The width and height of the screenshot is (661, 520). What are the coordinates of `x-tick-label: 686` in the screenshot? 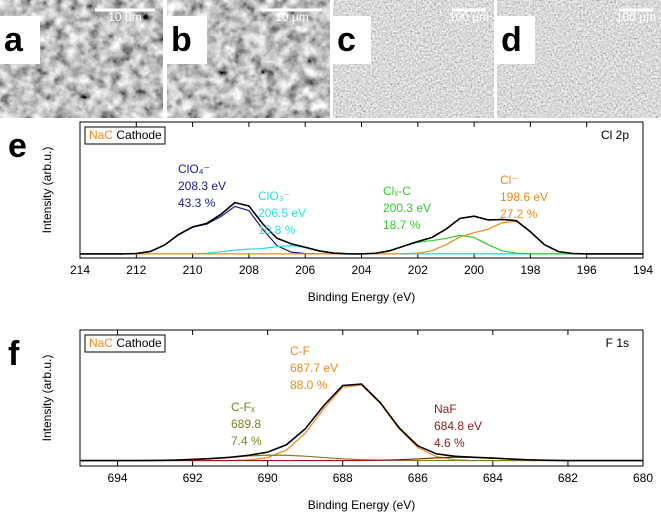 It's located at (418, 478).